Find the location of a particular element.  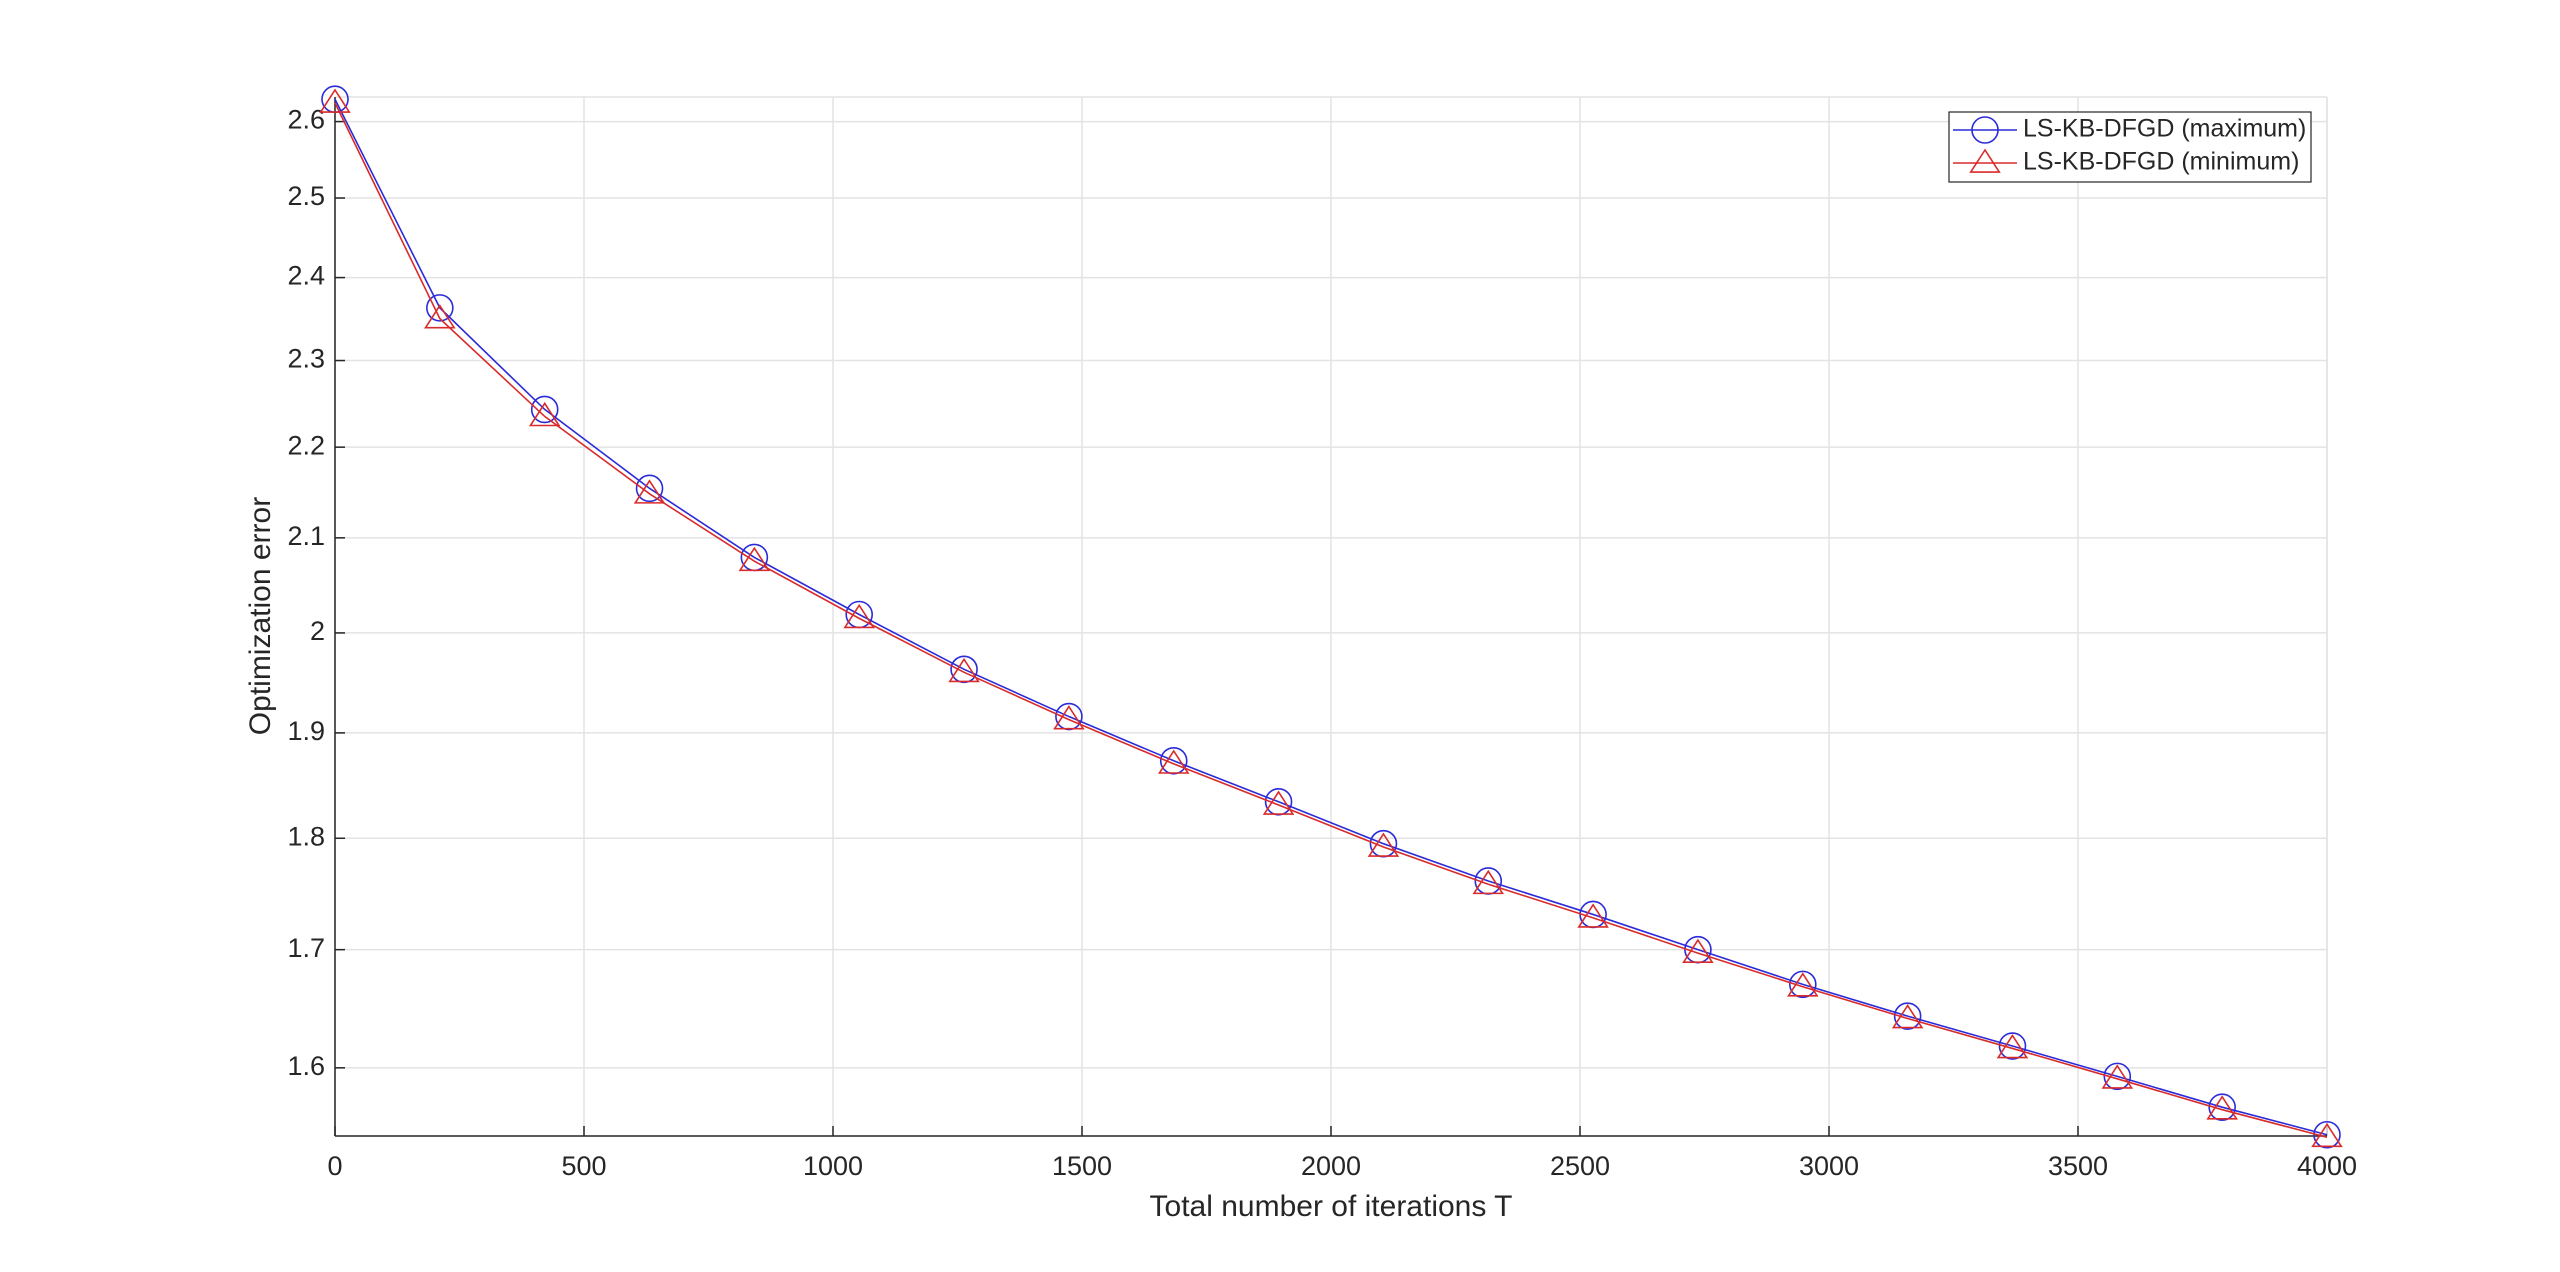

y-axis-label: Optimization error is located at coordinates (260, 616).